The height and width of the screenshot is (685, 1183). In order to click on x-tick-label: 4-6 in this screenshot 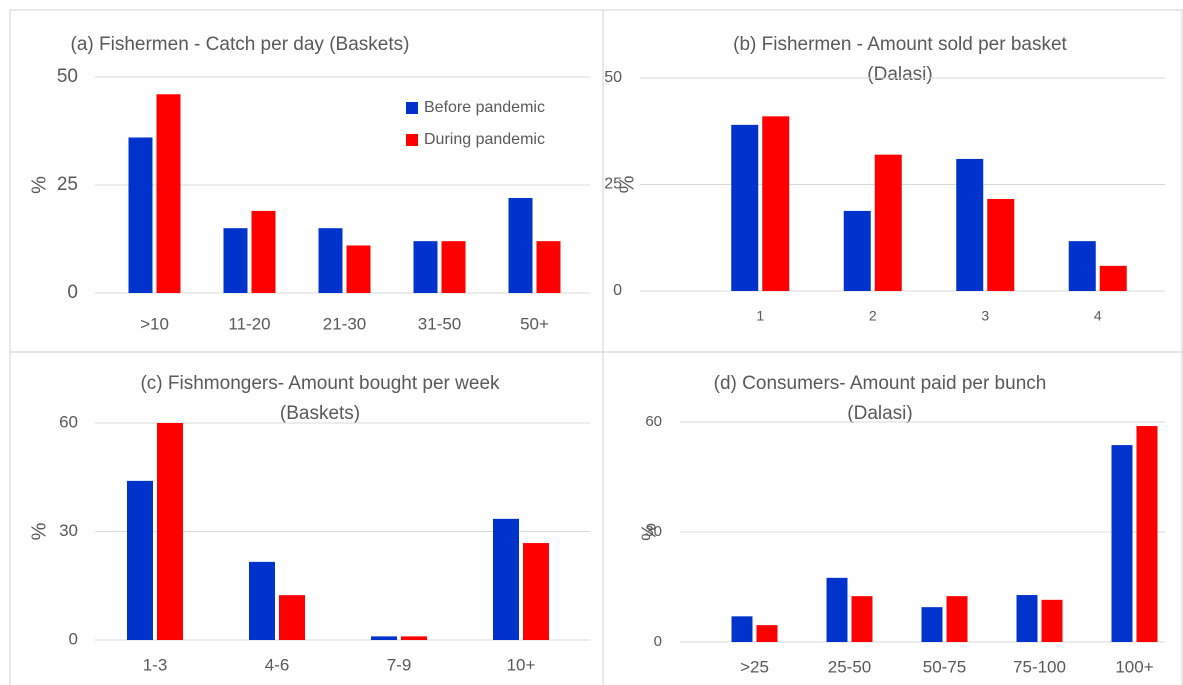, I will do `click(277, 664)`.